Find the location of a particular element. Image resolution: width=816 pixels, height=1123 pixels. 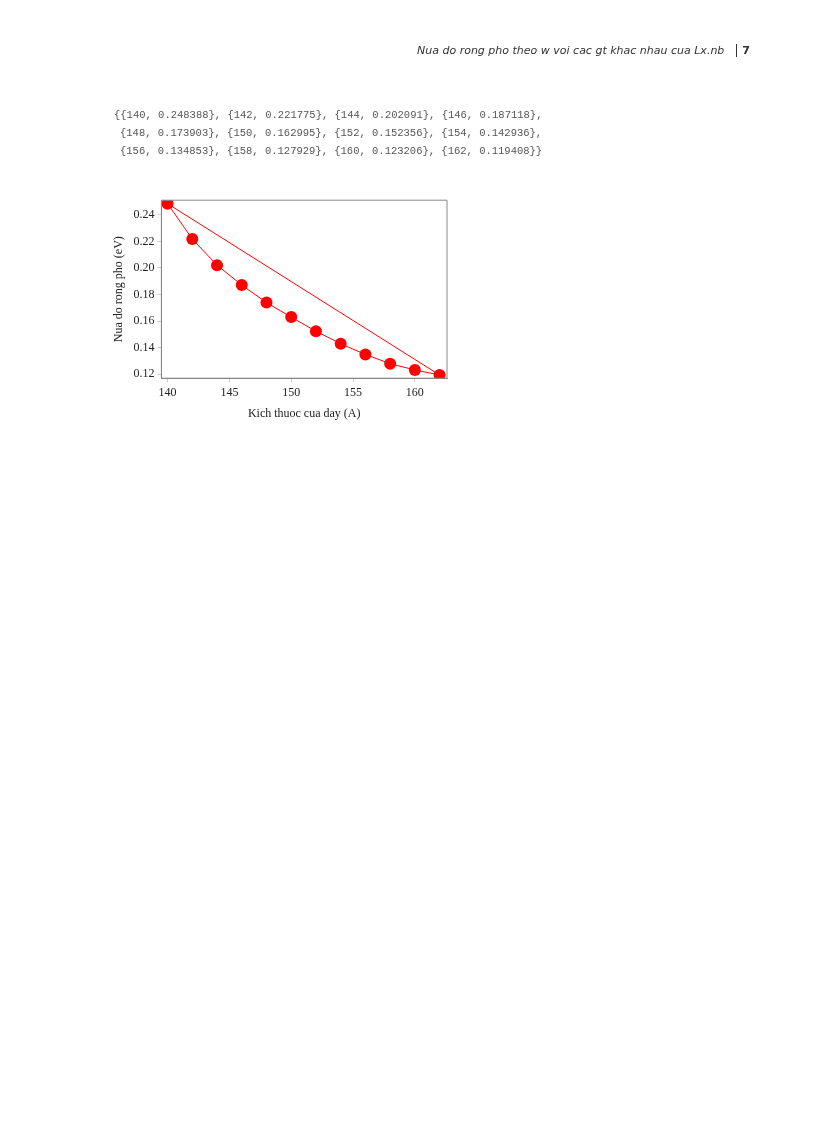

x-tick-label: 155 is located at coordinates (353, 391).